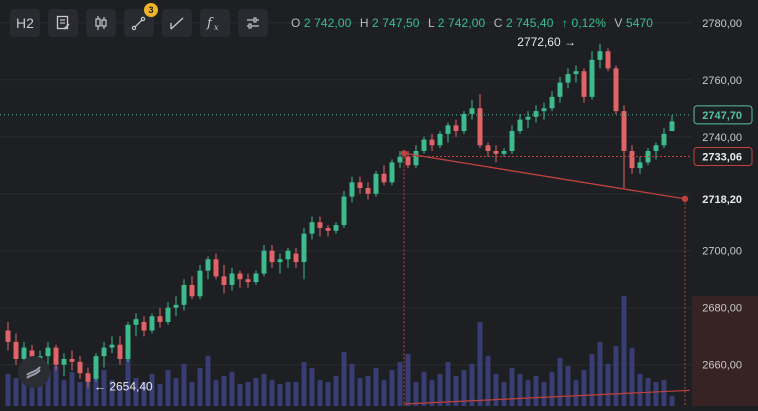  I want to click on svg-text: f, so click(210, 23).